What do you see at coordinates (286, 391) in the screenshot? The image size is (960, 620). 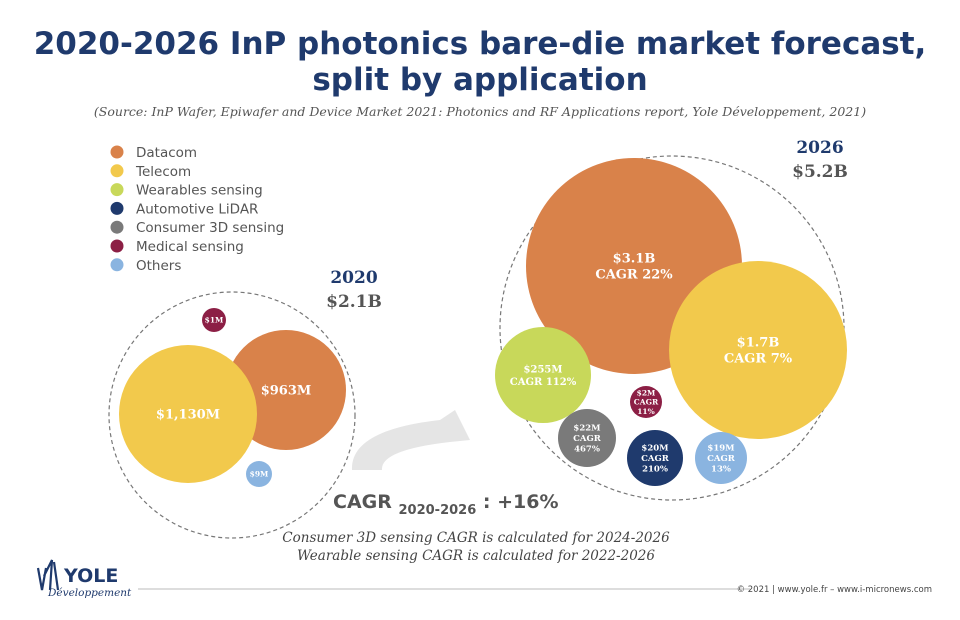 I see `bubble-label-2020-datacom: $963M` at bounding box center [286, 391].